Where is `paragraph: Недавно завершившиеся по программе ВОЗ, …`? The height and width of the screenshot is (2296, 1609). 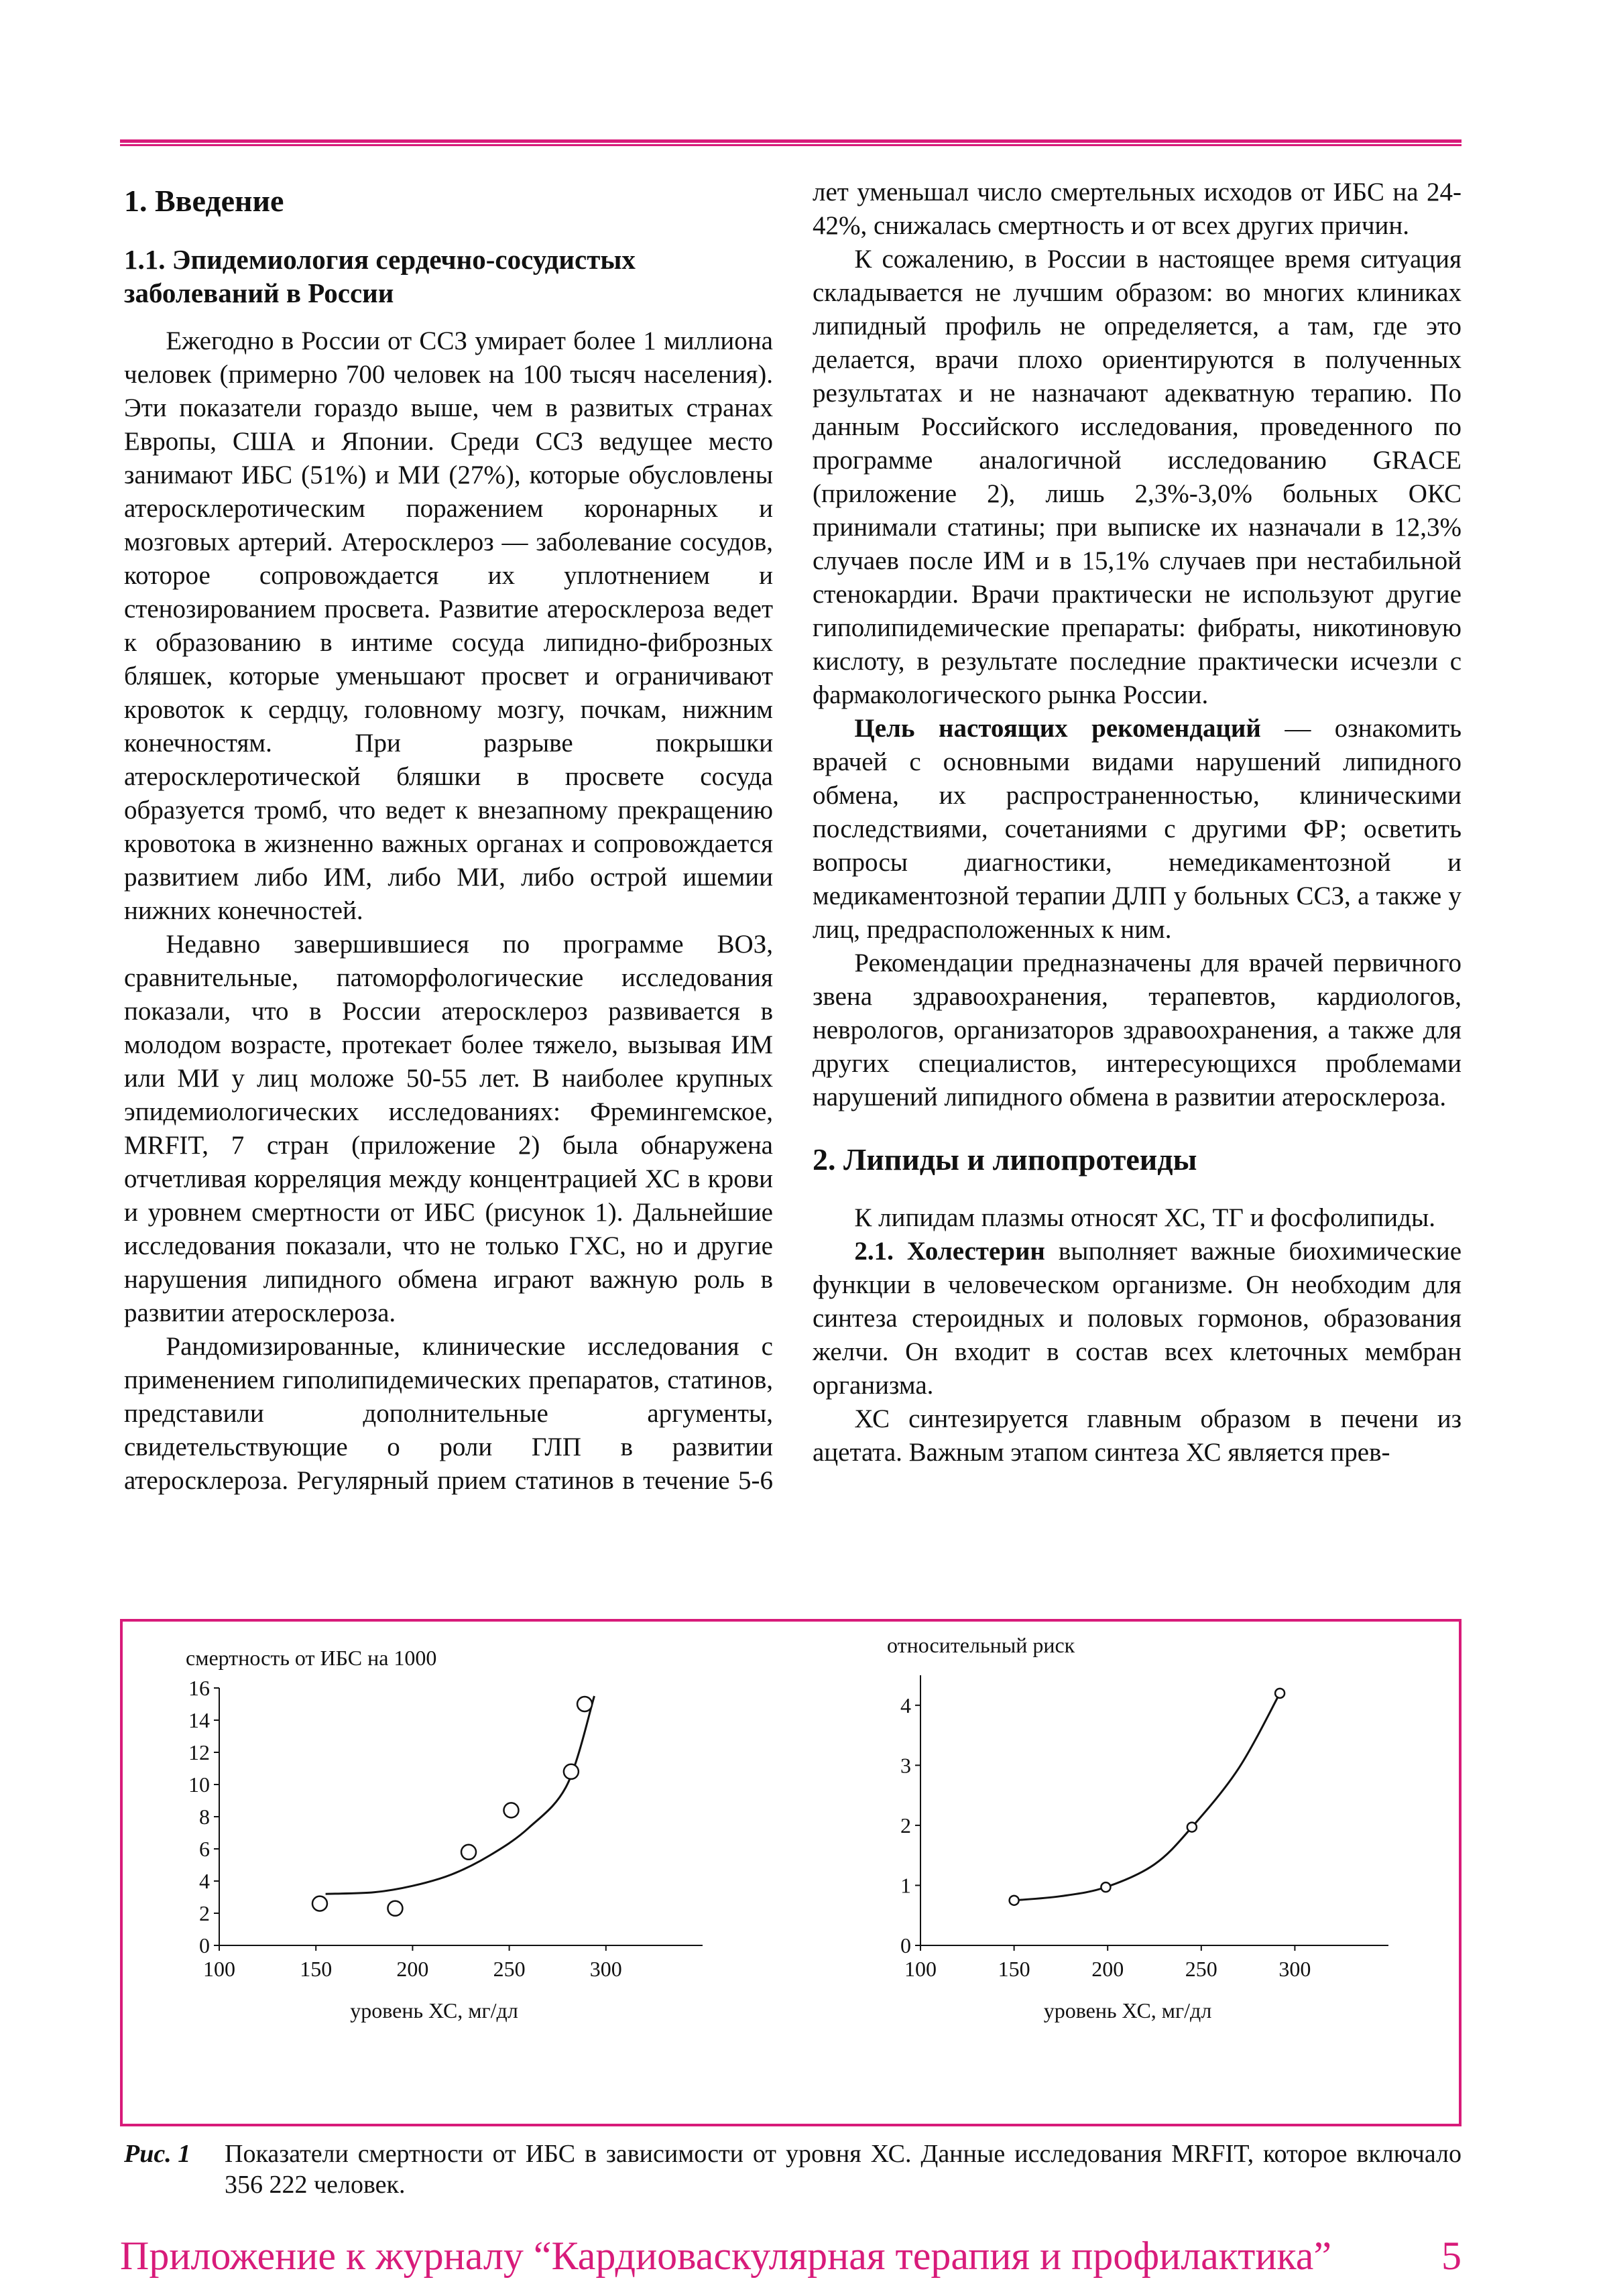
paragraph: Недавно завершившиеся по программе ВОЗ, … is located at coordinates (448, 1129).